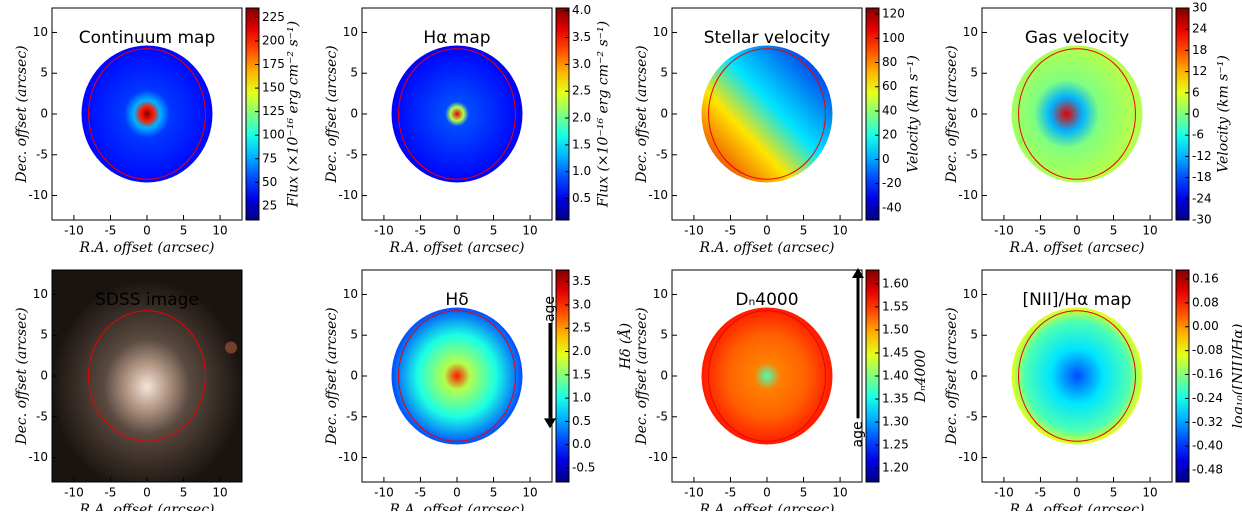  I want to click on colorbar-tick-label: 0.0, so click(581, 444).